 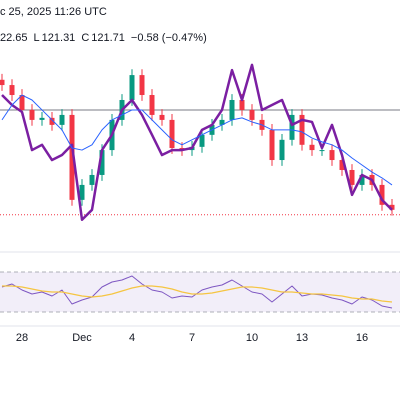 I want to click on indicator-line, so click(x=197, y=294).